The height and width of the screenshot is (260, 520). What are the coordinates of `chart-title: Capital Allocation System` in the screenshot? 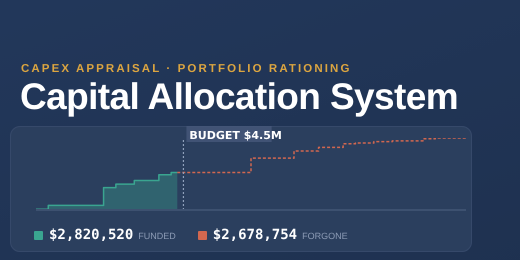 It's located at (239, 97).